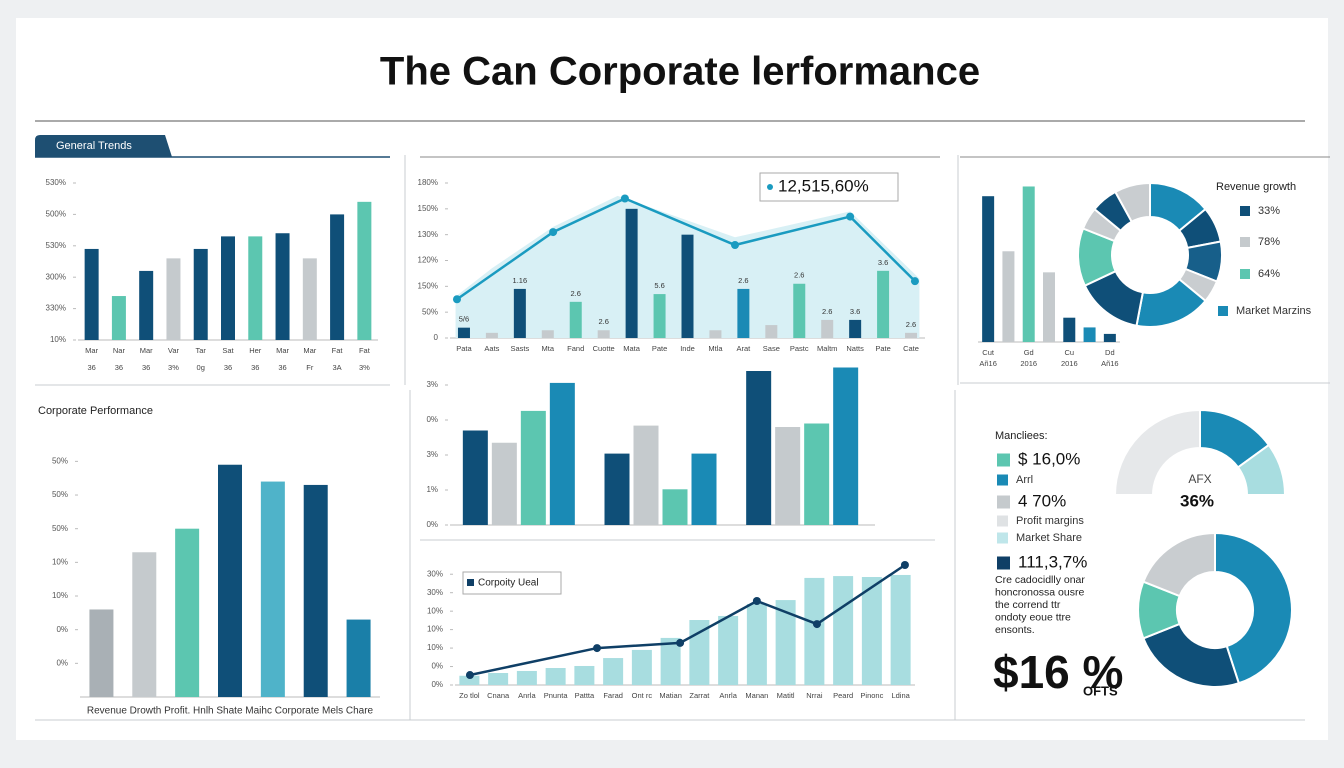  Describe the element at coordinates (432, 489) in the screenshot. I see `y-tick-label: 1%` at that location.